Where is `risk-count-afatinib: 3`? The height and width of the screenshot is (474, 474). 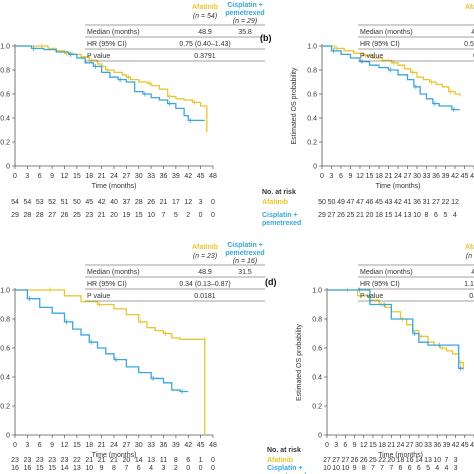 risk-count-afatinib: 3 is located at coordinates (456, 460).